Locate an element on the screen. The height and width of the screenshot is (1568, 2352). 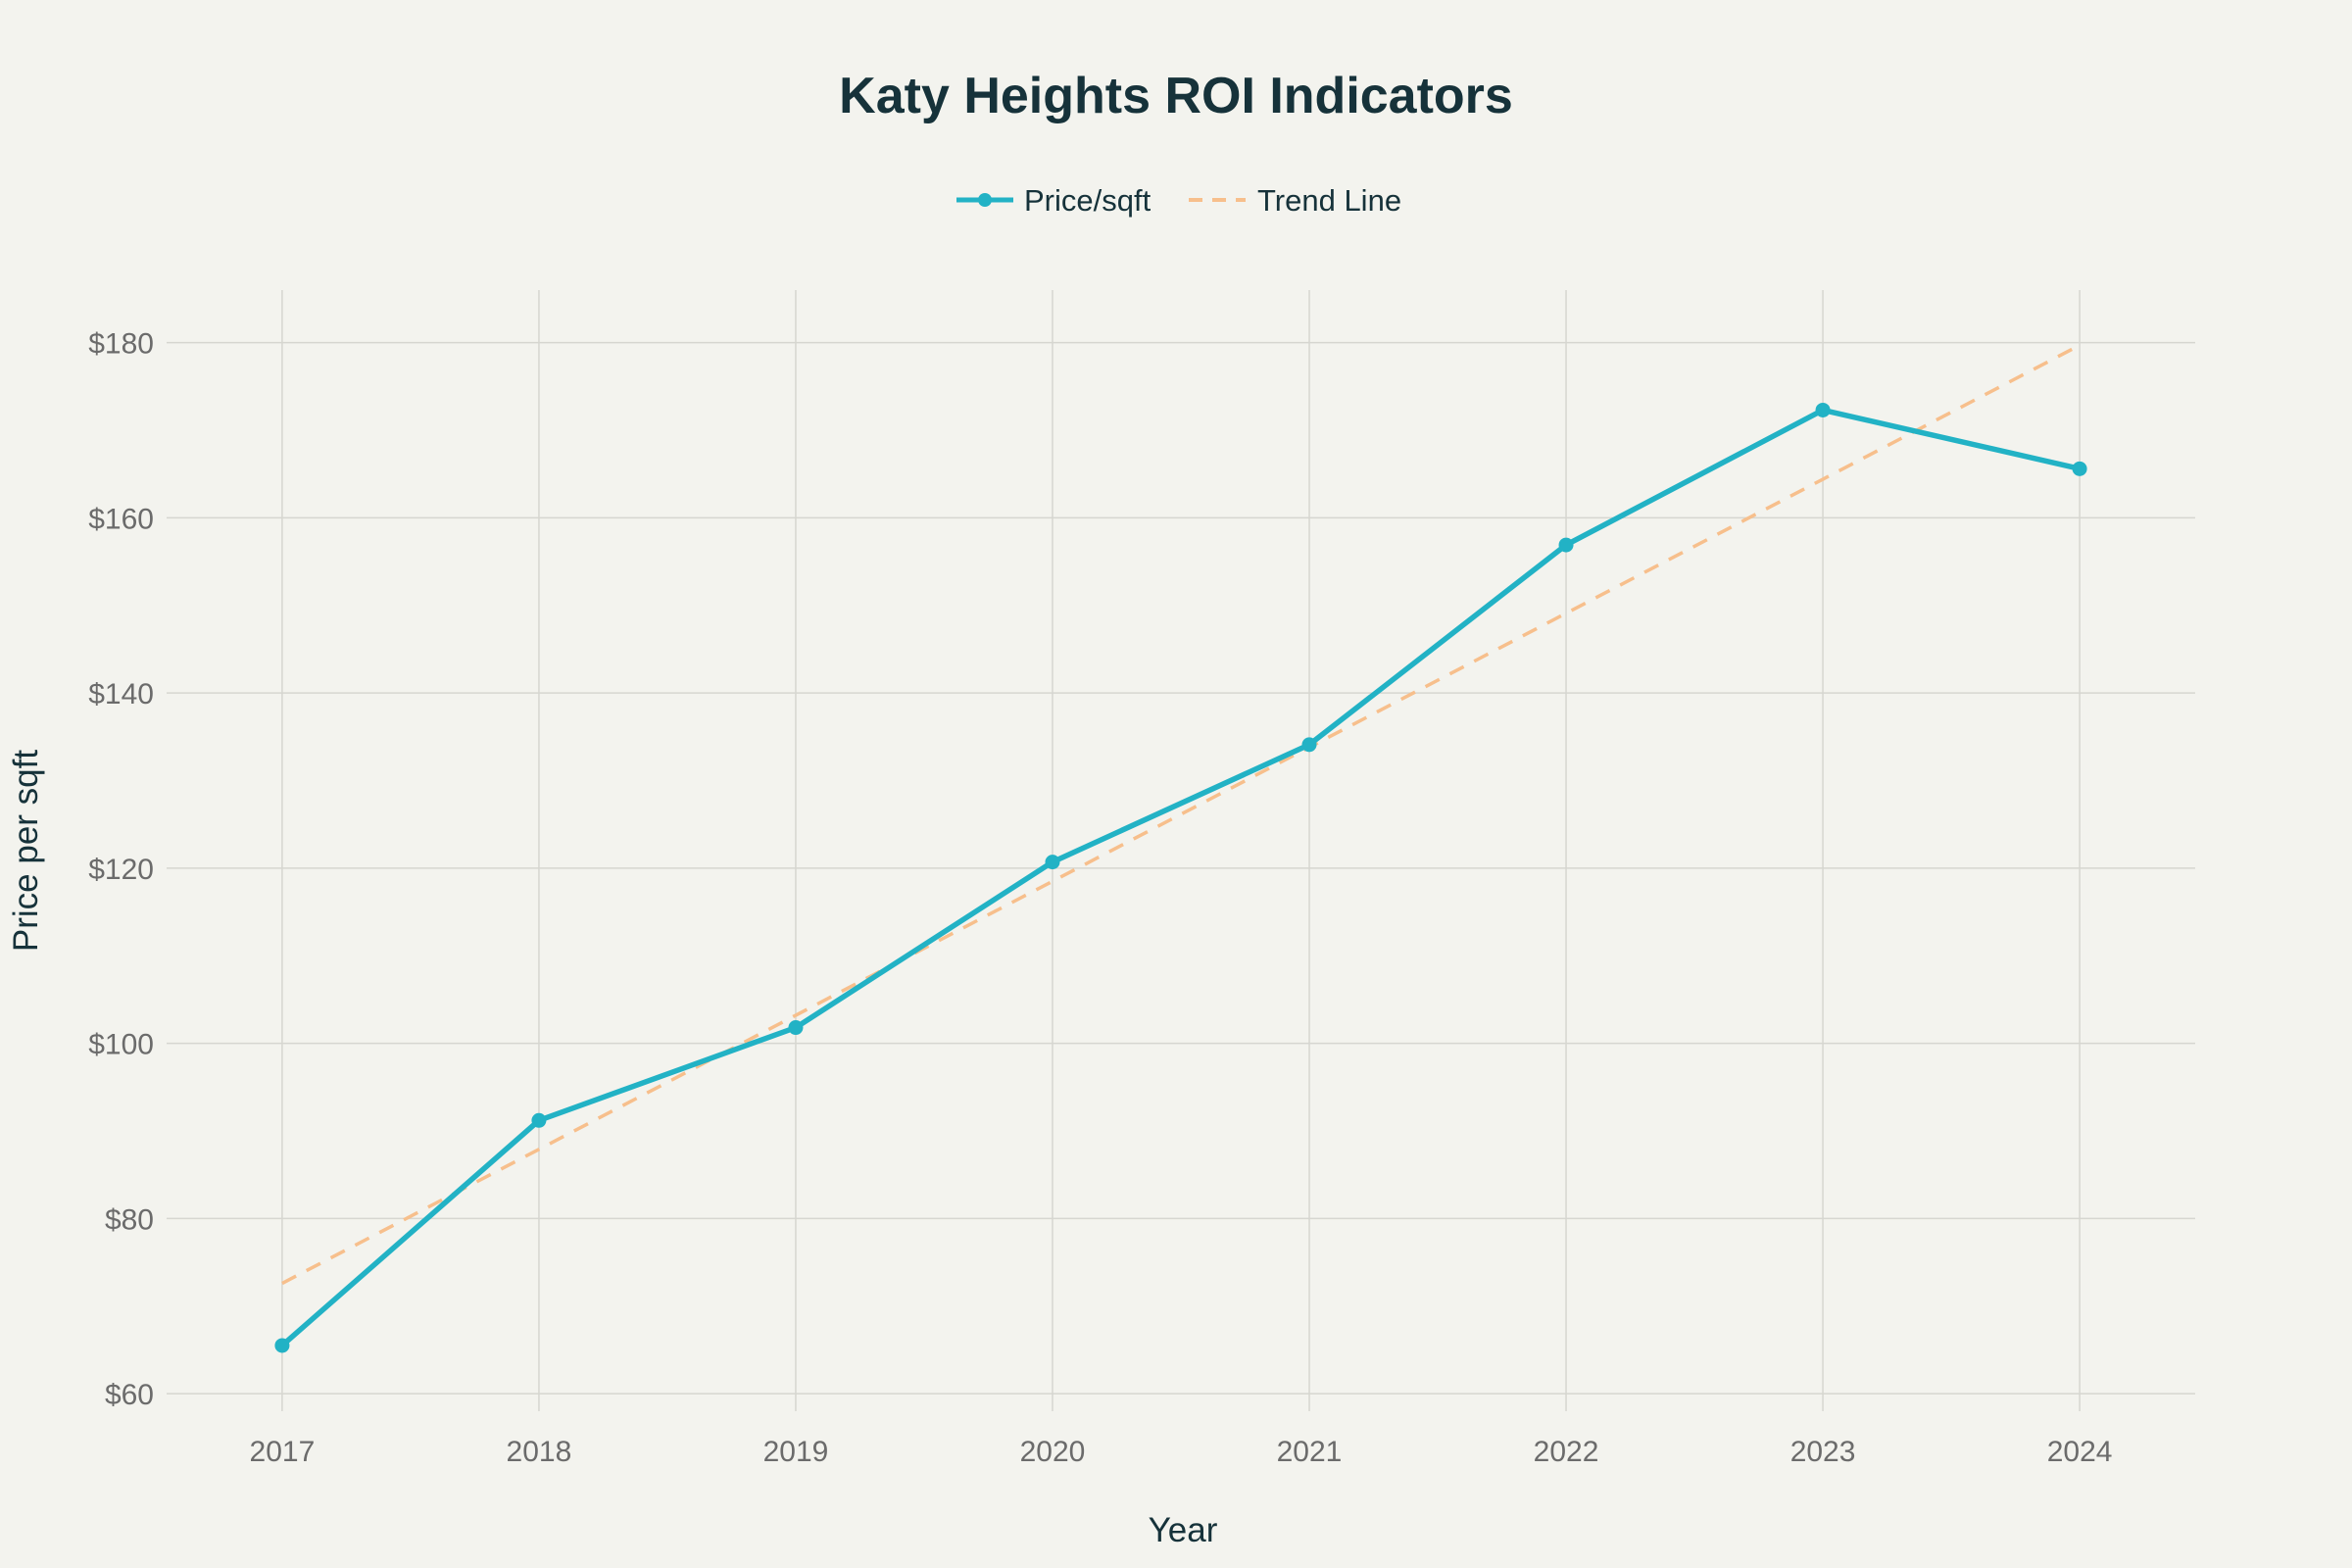
y-tick-label: $100 is located at coordinates (121, 1045).